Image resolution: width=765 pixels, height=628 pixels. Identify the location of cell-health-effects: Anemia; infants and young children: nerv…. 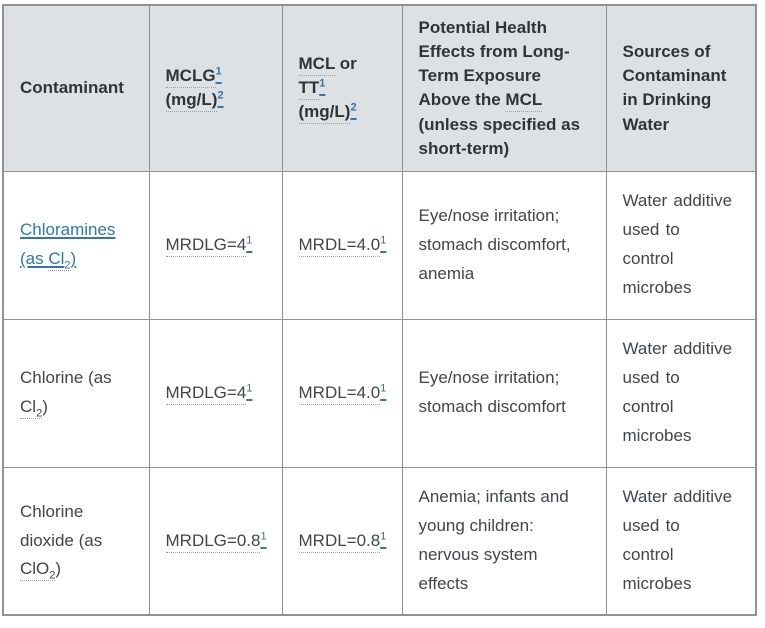
(504, 541).